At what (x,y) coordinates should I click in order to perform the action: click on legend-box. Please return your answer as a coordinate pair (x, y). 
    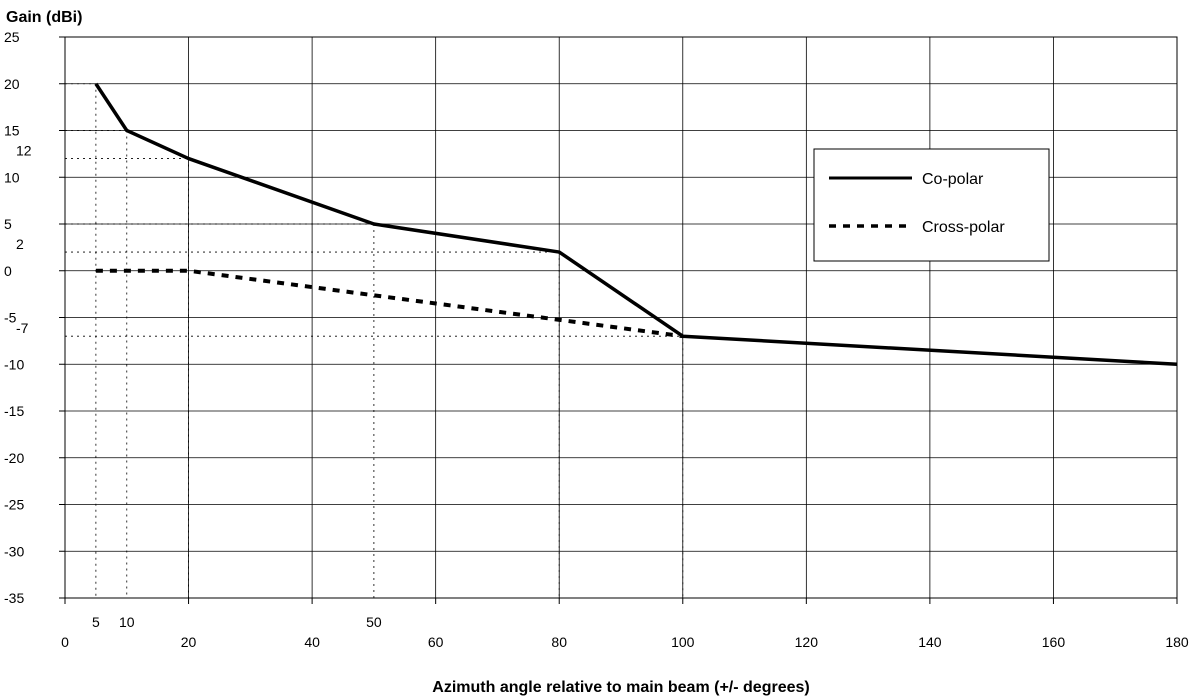
    Looking at the image, I should click on (931, 205).